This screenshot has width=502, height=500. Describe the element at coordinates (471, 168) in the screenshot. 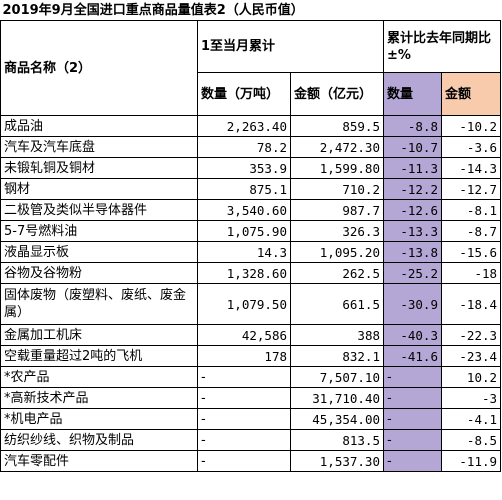

I see `yoy-amount-cell: -14.3` at that location.